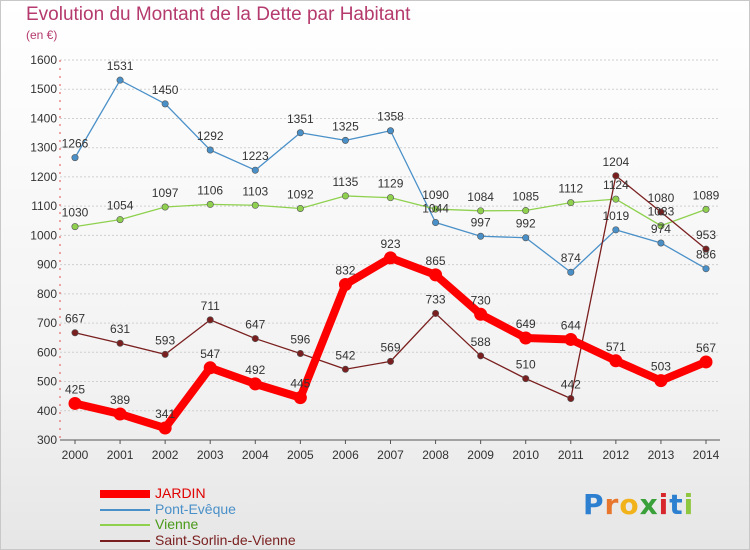  Describe the element at coordinates (165, 414) in the screenshot. I see `data-label: 341` at that location.